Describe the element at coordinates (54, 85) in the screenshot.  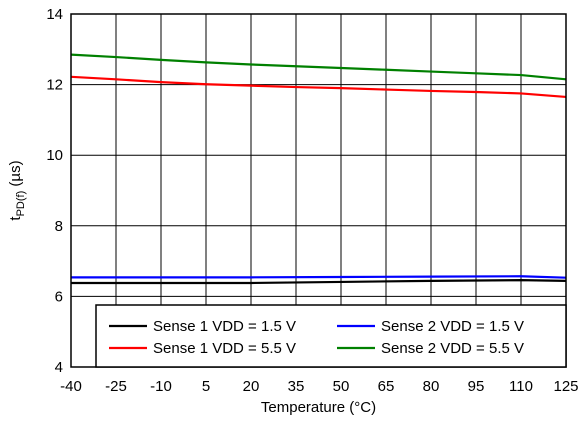
I see `y-tick-label: 12` at that location.